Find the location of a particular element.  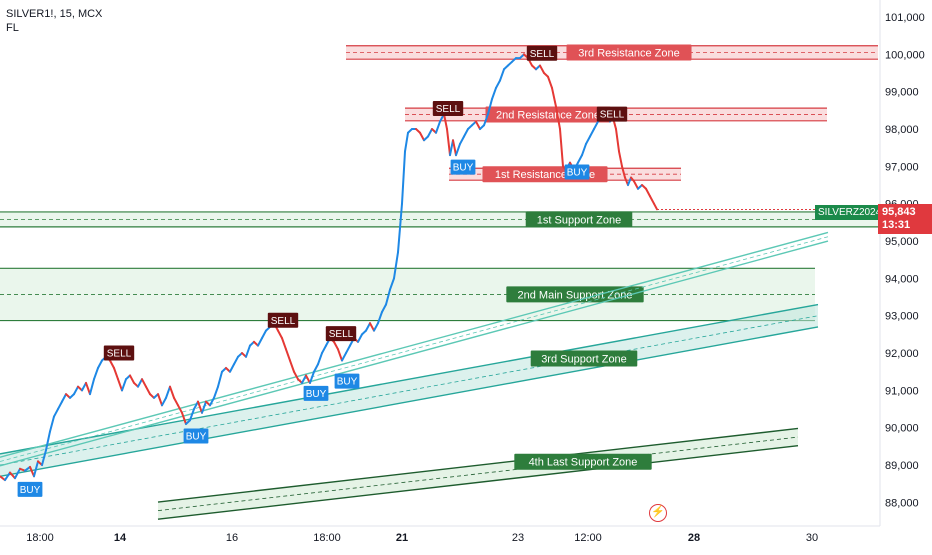

zone-label-group: 2nd Resistance Zone is located at coordinates (548, 114).